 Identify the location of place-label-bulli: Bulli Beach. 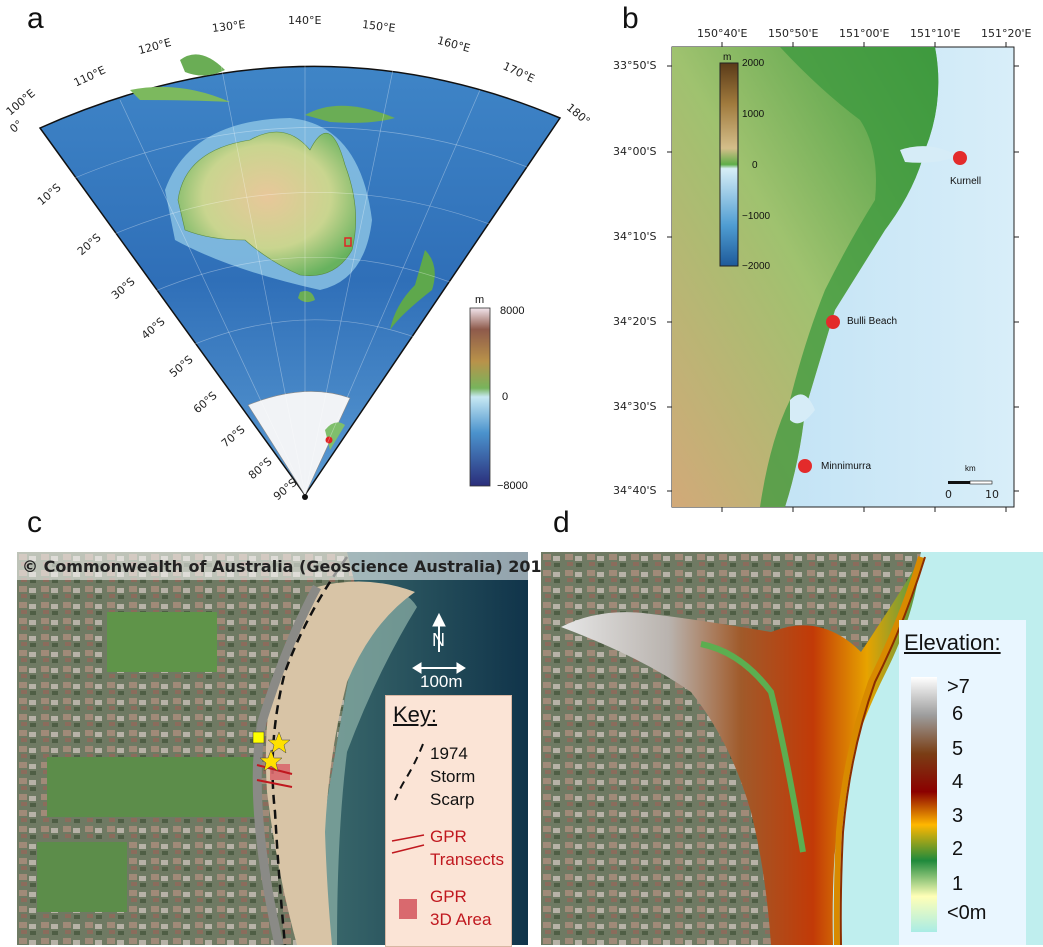
(872, 321).